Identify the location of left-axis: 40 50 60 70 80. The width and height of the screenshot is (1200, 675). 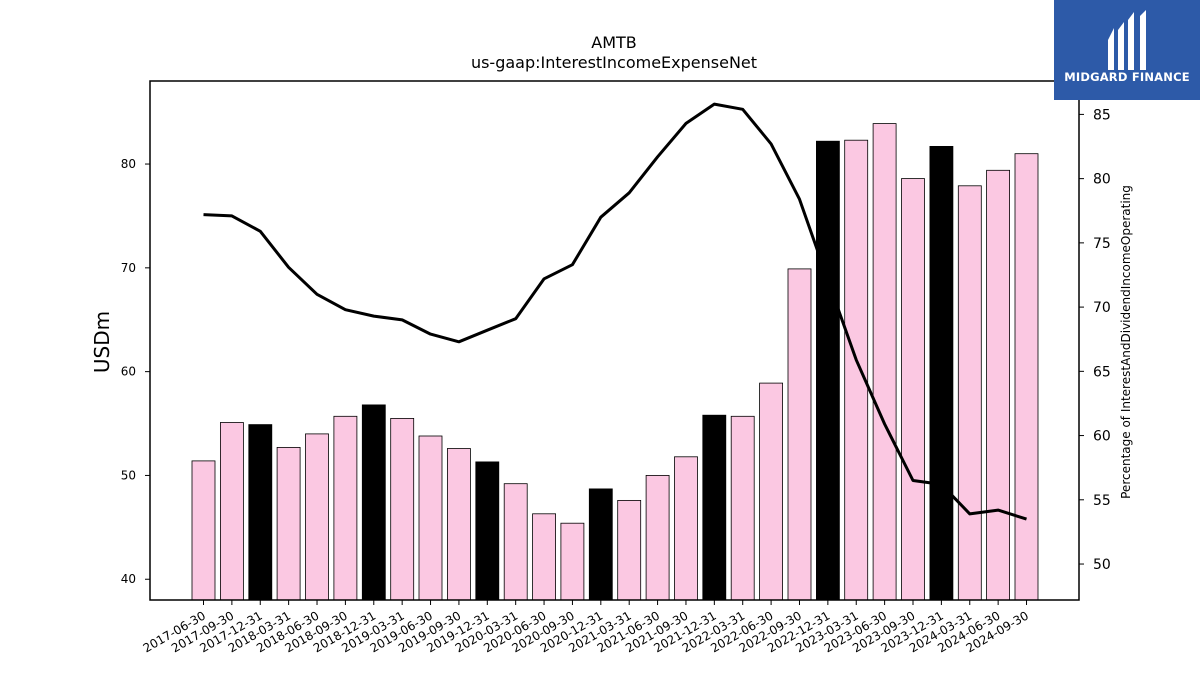
(135, 371).